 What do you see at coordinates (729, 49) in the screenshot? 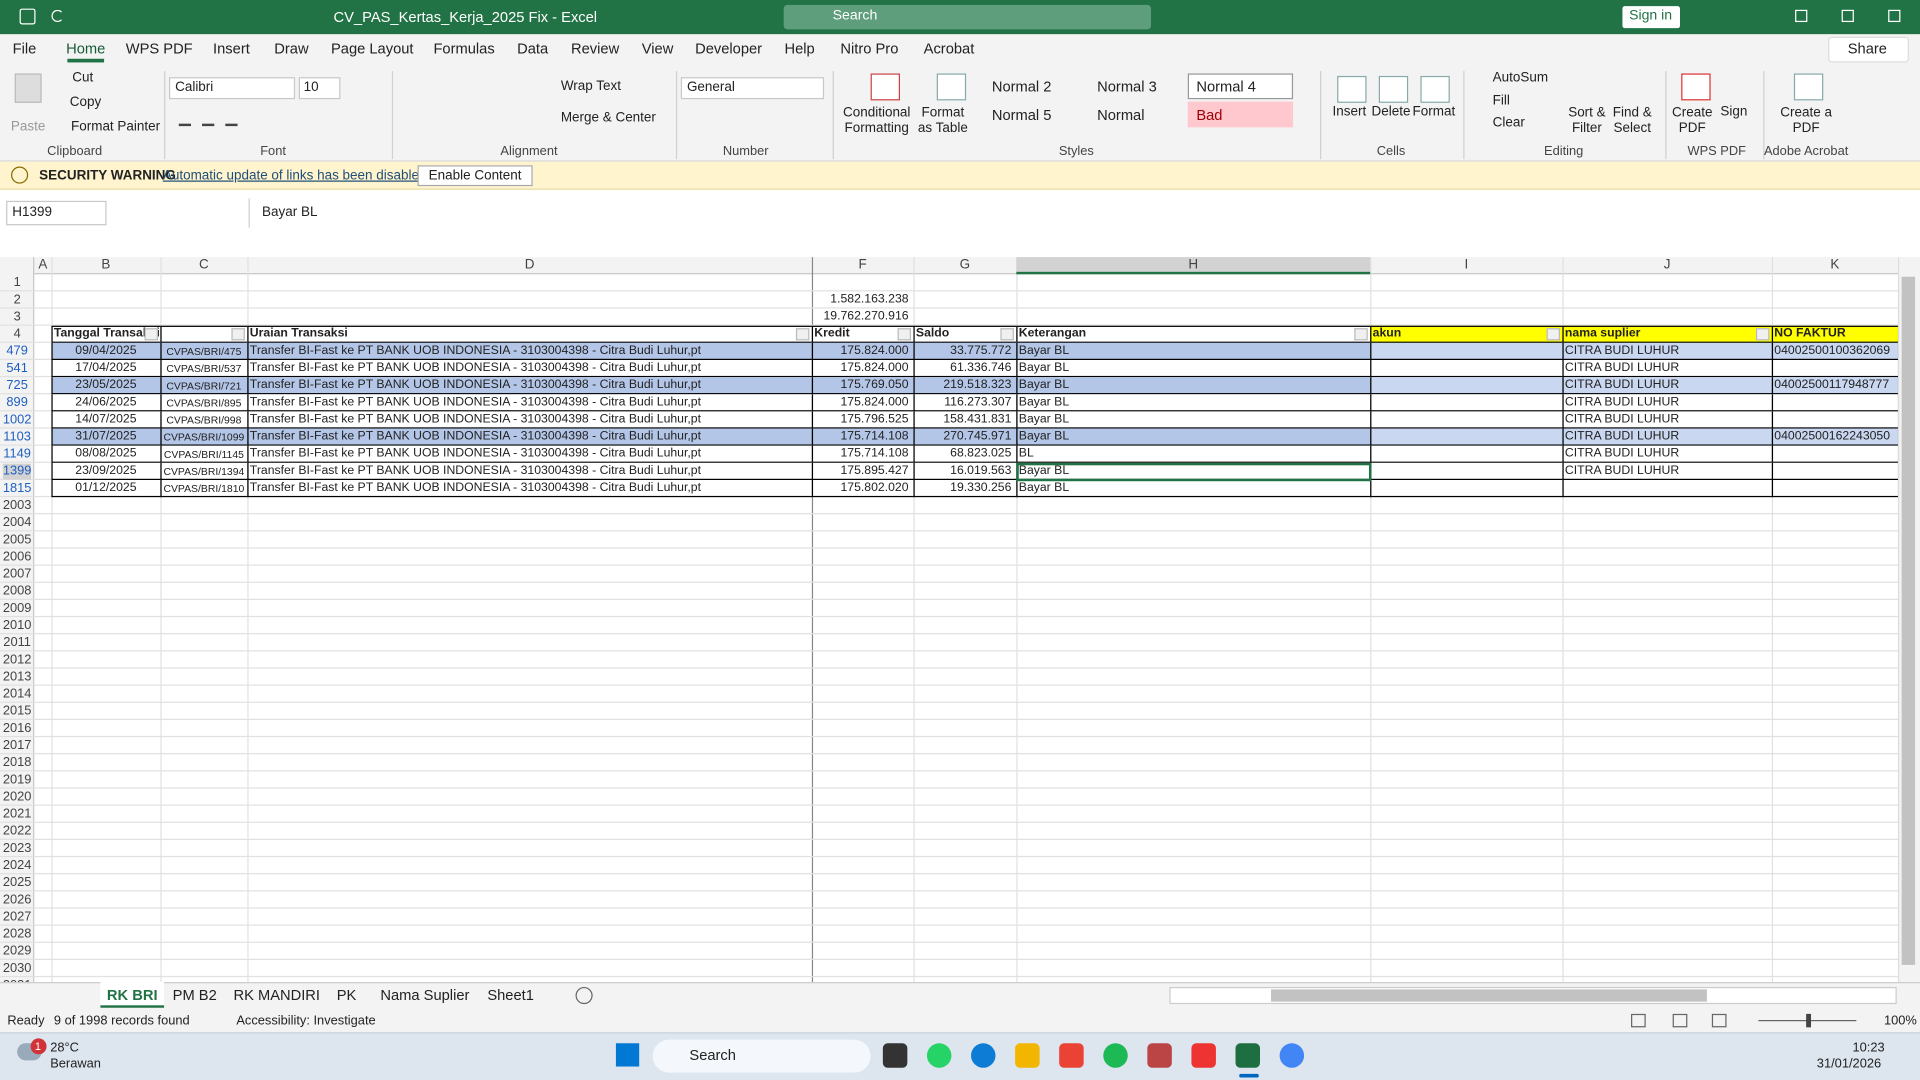
I see `menu-tab: Developer` at bounding box center [729, 49].